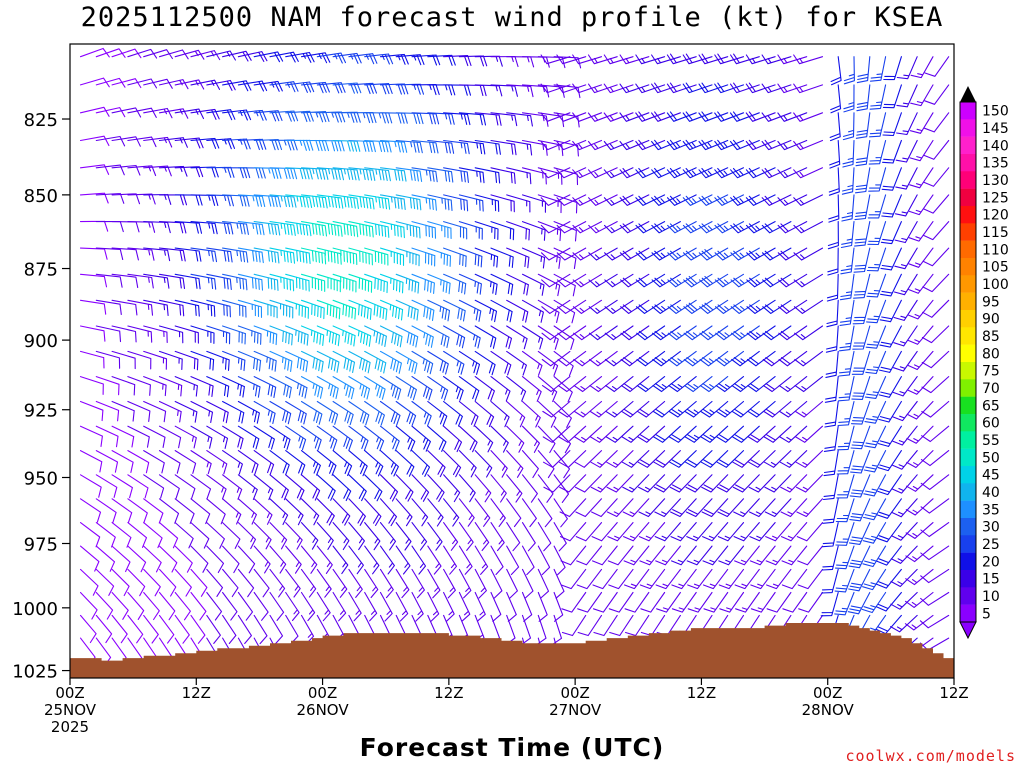 Image resolution: width=1024 pixels, height=768 pixels. Describe the element at coordinates (991, 406) in the screenshot. I see `colorbar-label: 65` at that location.